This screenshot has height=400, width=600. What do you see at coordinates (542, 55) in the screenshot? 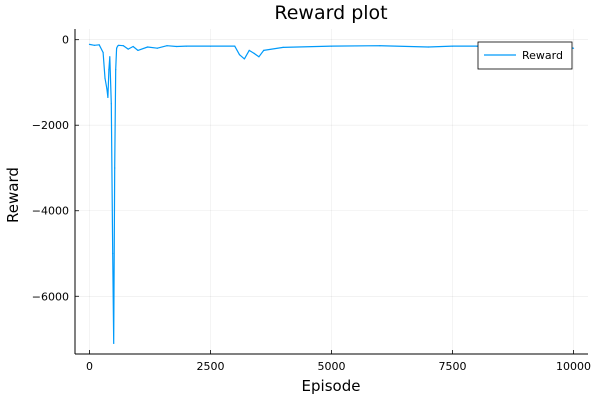
I see `legend-entry-reward: Reward` at bounding box center [542, 55].